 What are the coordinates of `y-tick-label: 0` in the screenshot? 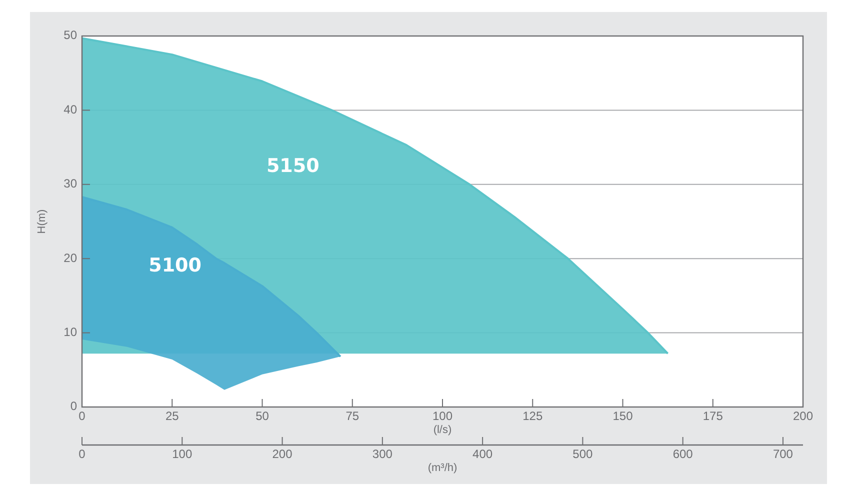 It's located at (74, 406).